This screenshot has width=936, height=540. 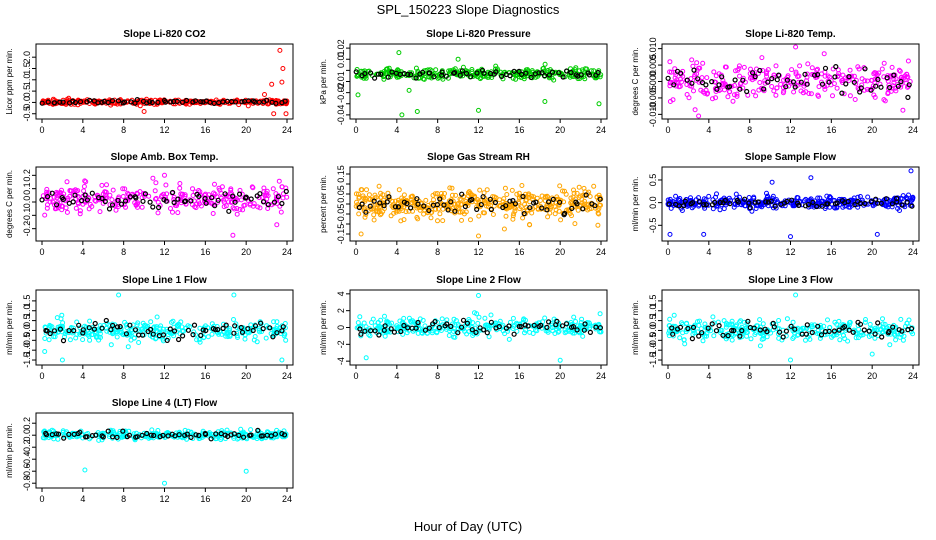 What do you see at coordinates (82, 130) in the screenshot?
I see `x-tick-label: 4` at bounding box center [82, 130].